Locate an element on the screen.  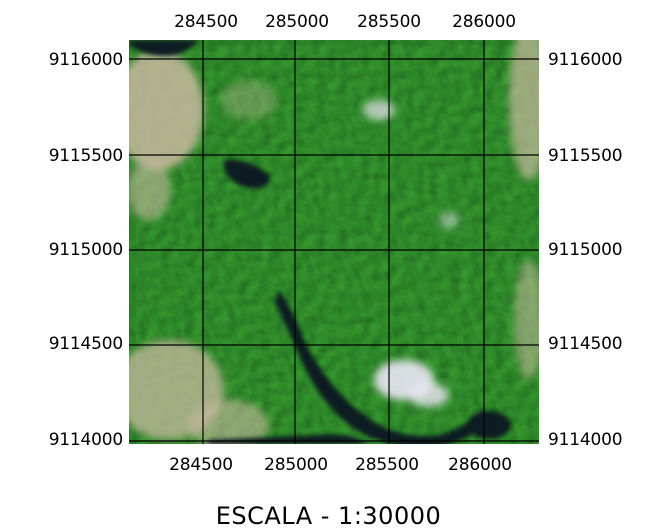
top-easting-label-285000: 285000 is located at coordinates (297, 22).